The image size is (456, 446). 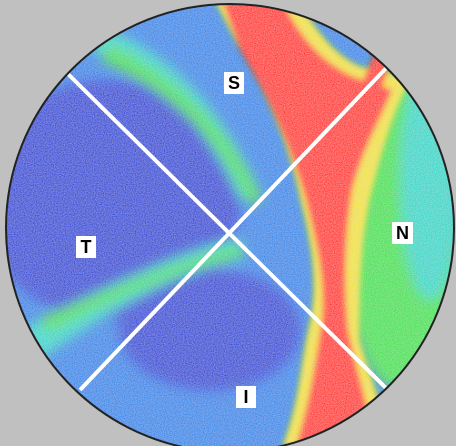 What do you see at coordinates (86, 247) in the screenshot?
I see `sector-label-temporal: T` at bounding box center [86, 247].